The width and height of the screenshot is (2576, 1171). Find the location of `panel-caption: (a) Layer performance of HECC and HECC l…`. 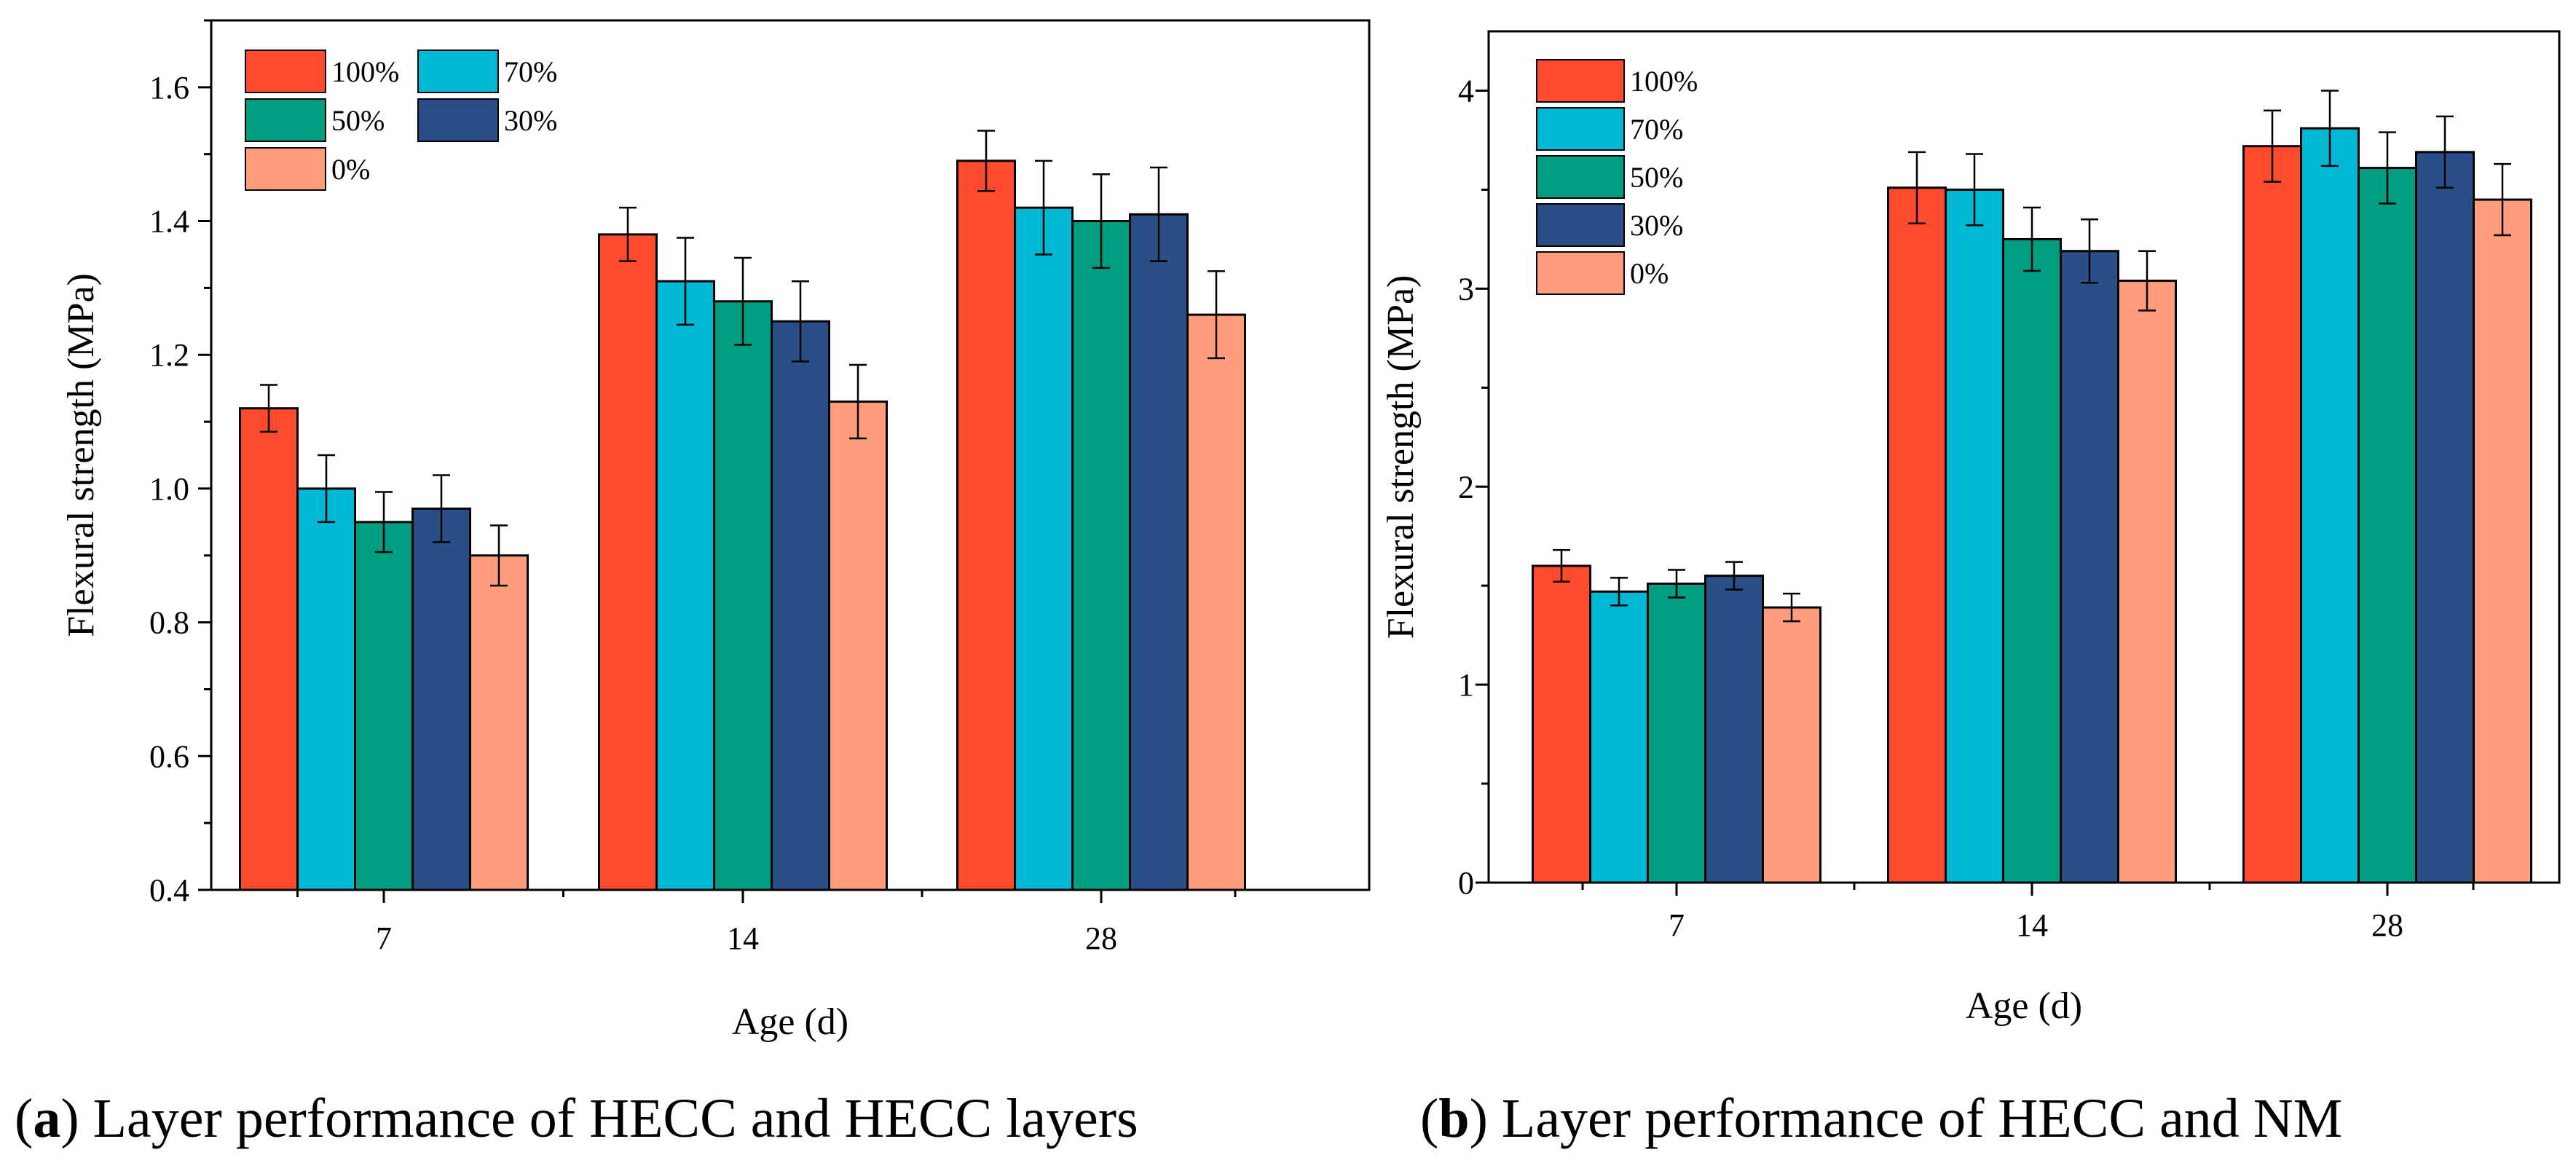

panel-caption: (a) Layer performance of HECC and HECC l… is located at coordinates (576, 1118).